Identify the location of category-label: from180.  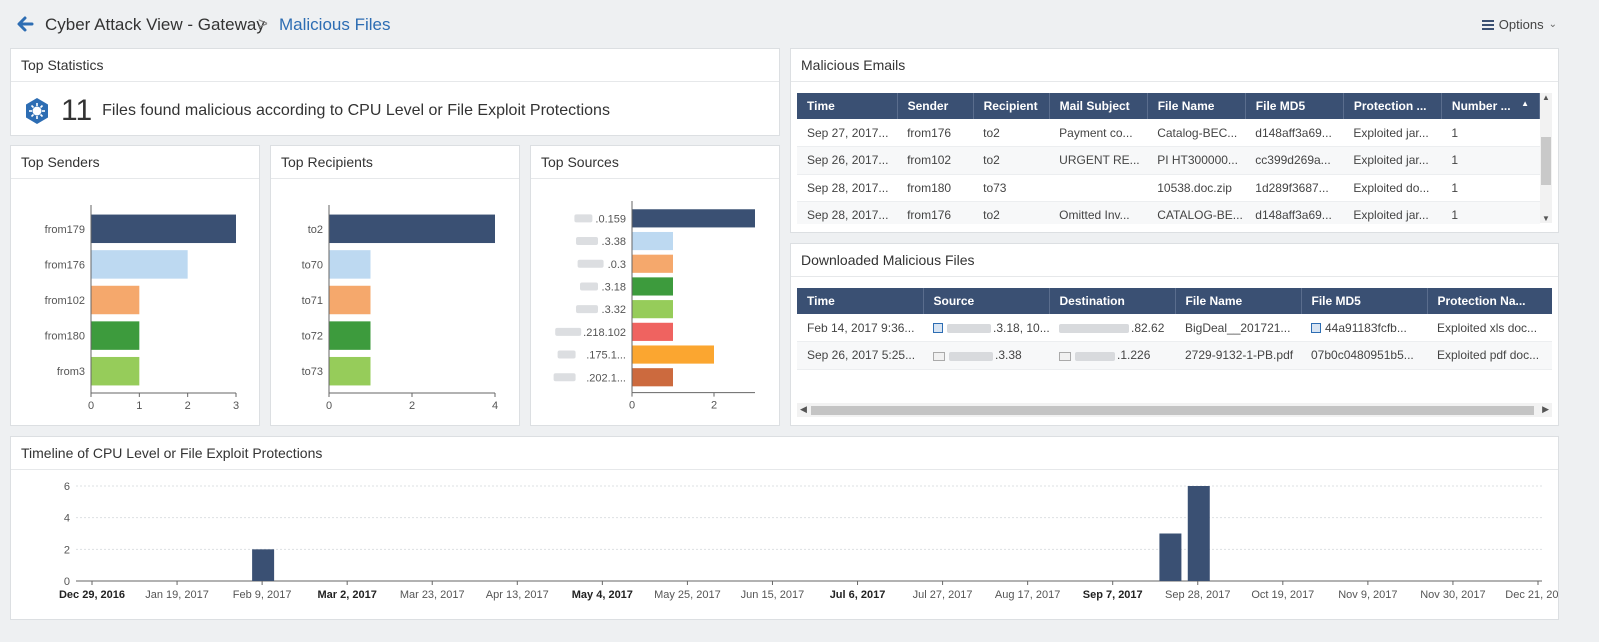
(65, 337).